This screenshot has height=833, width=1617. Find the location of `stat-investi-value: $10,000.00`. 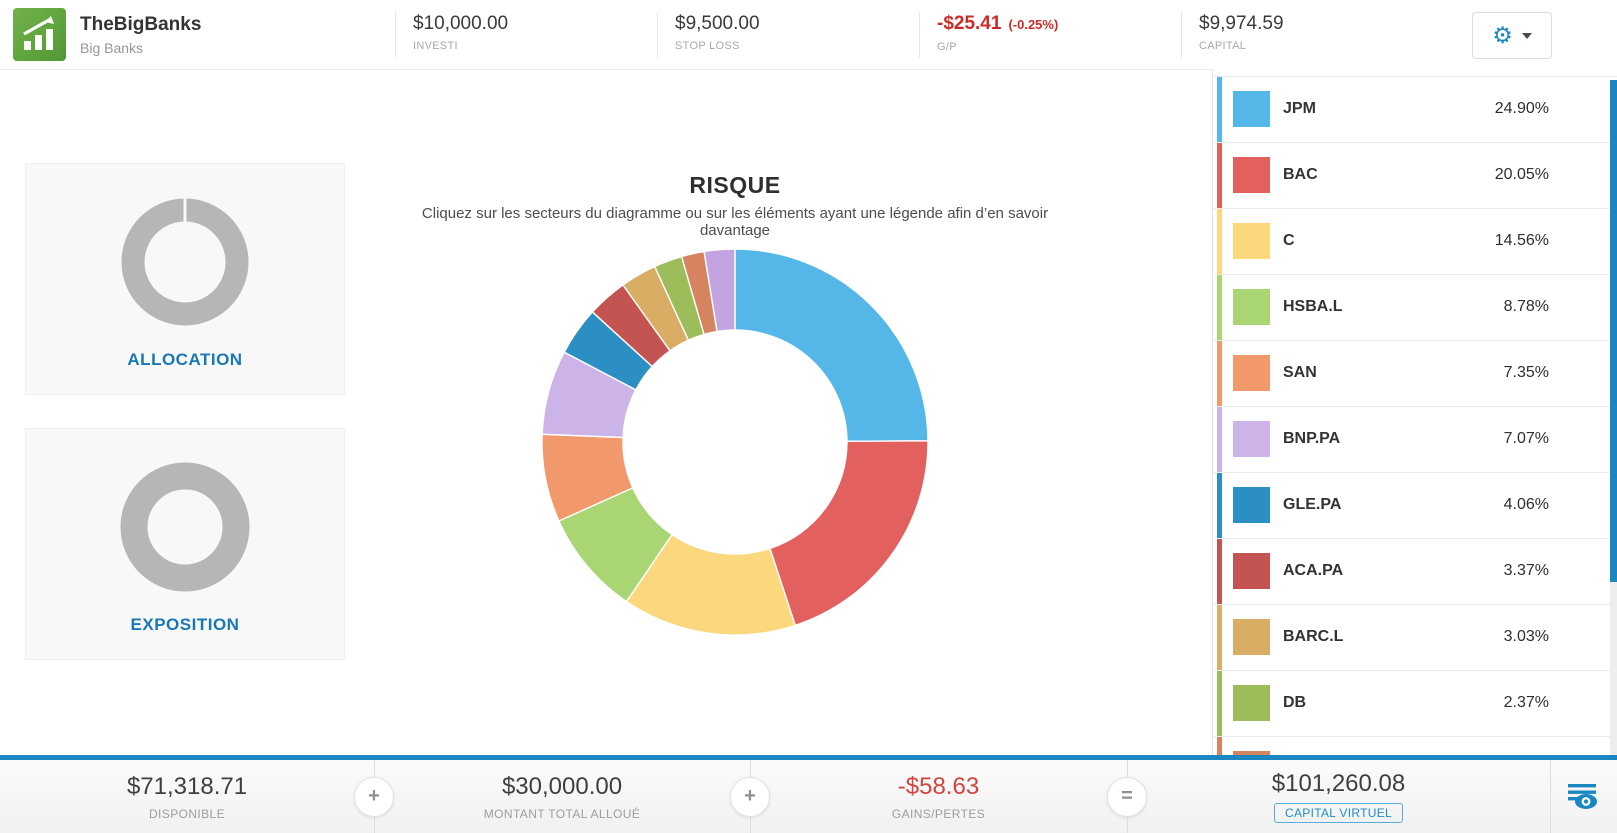

stat-investi-value: $10,000.00 is located at coordinates (461, 23).